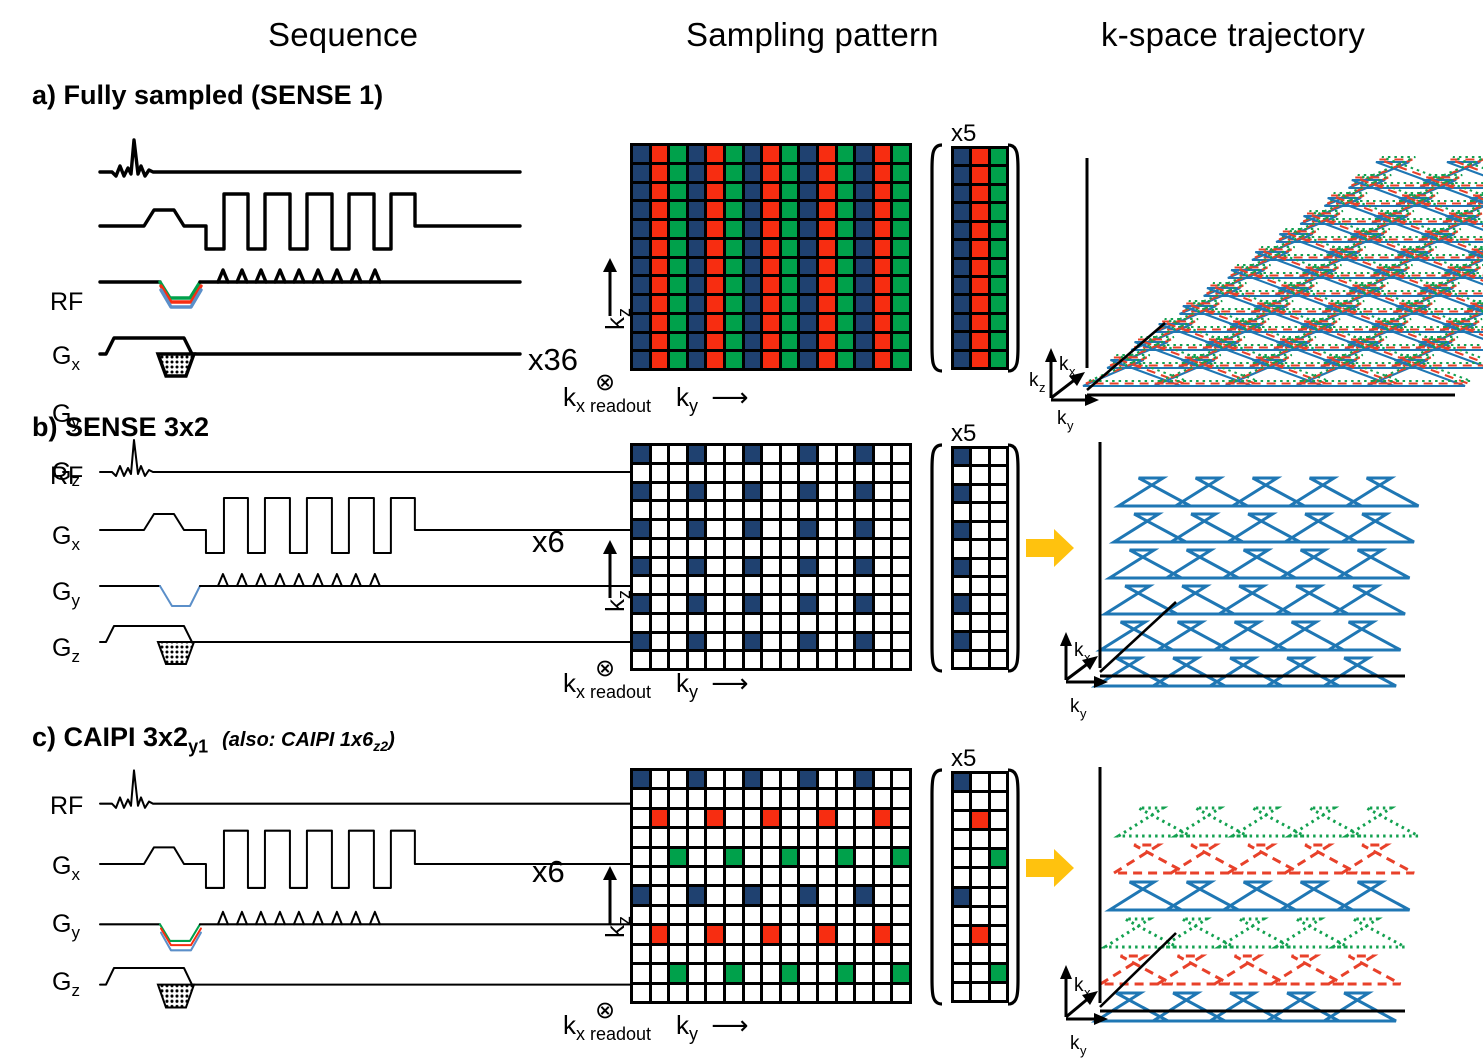 The image size is (1483, 1064). I want to click on rf-waveform-a, so click(310, 158).